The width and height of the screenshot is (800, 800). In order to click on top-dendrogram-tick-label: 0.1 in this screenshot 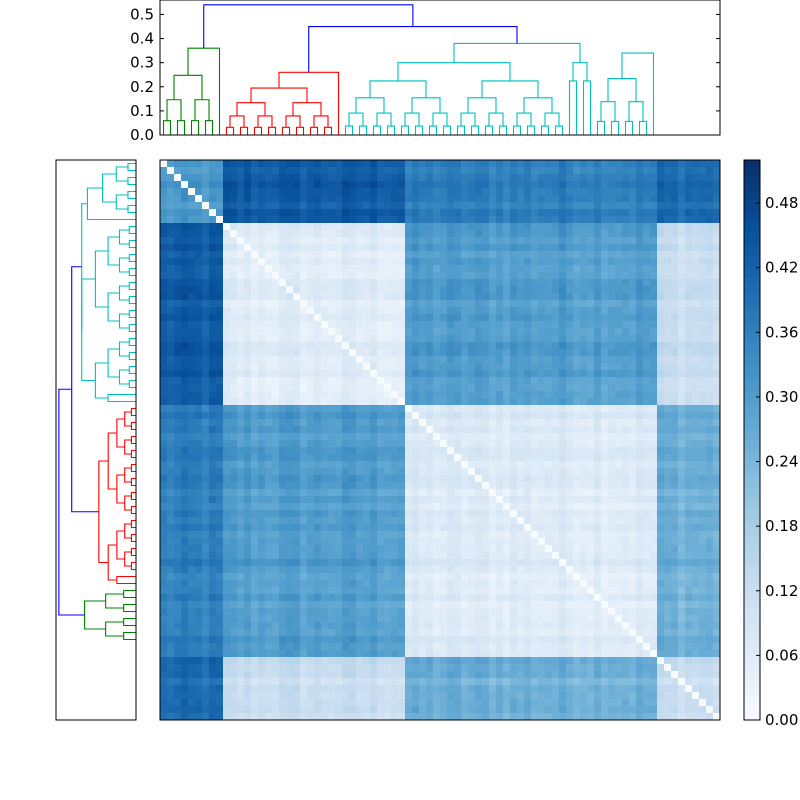, I will do `click(142, 111)`.